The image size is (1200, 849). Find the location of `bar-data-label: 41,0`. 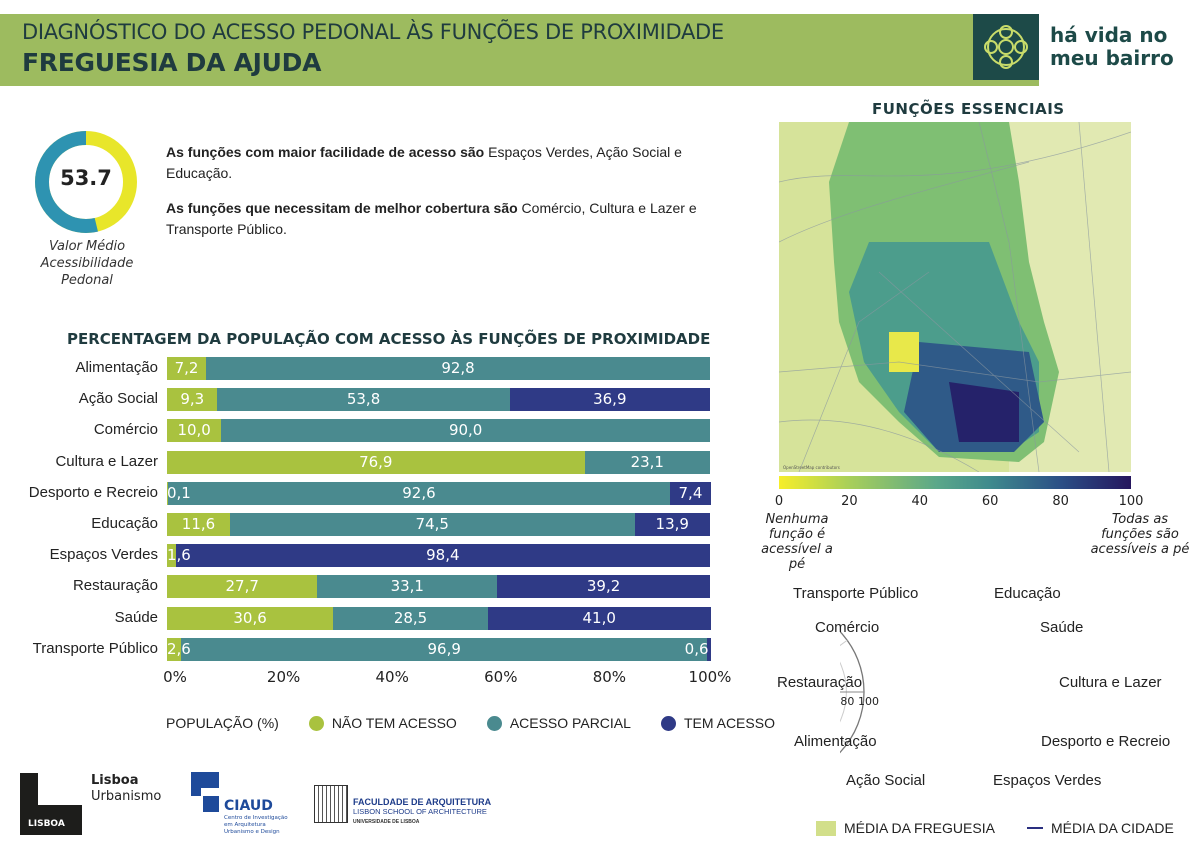

bar-data-label: 41,0 is located at coordinates (599, 617).